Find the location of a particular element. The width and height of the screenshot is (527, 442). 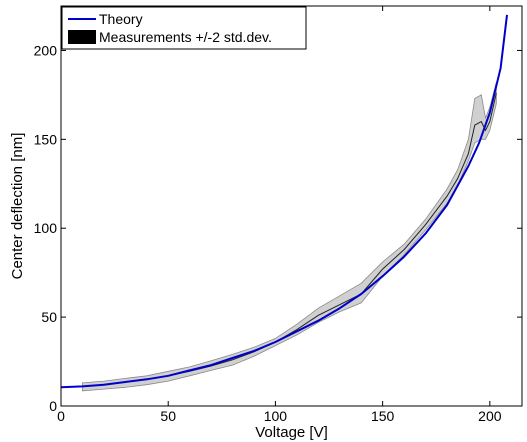

legend-label-measurements: Measurements +/-2 std.dev. is located at coordinates (185, 37).